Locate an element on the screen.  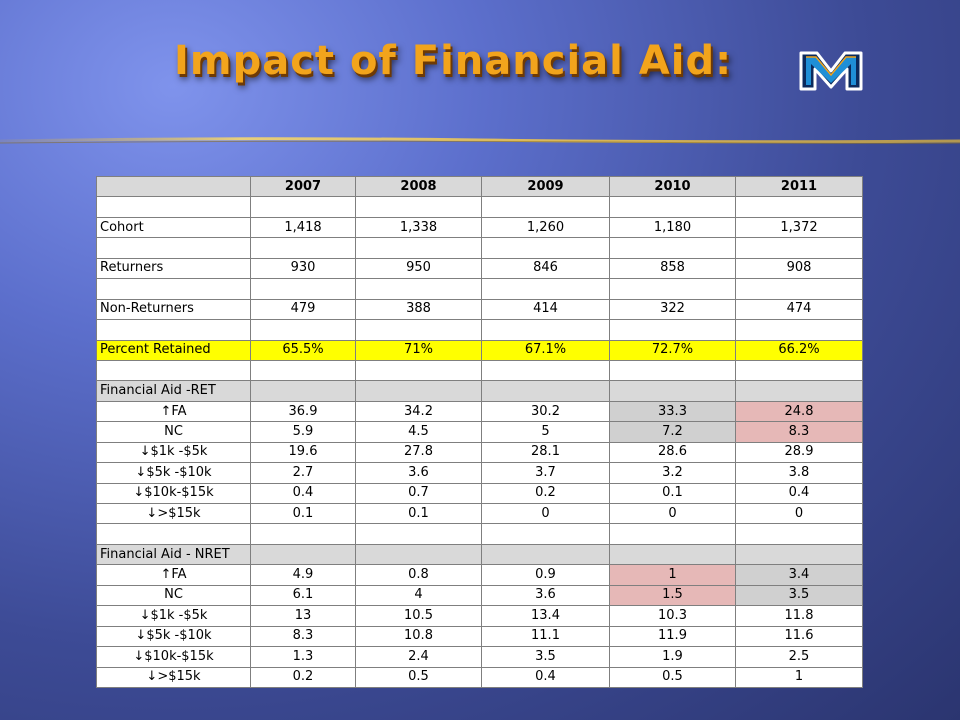
value-cell: 1,338 is located at coordinates (418, 227).